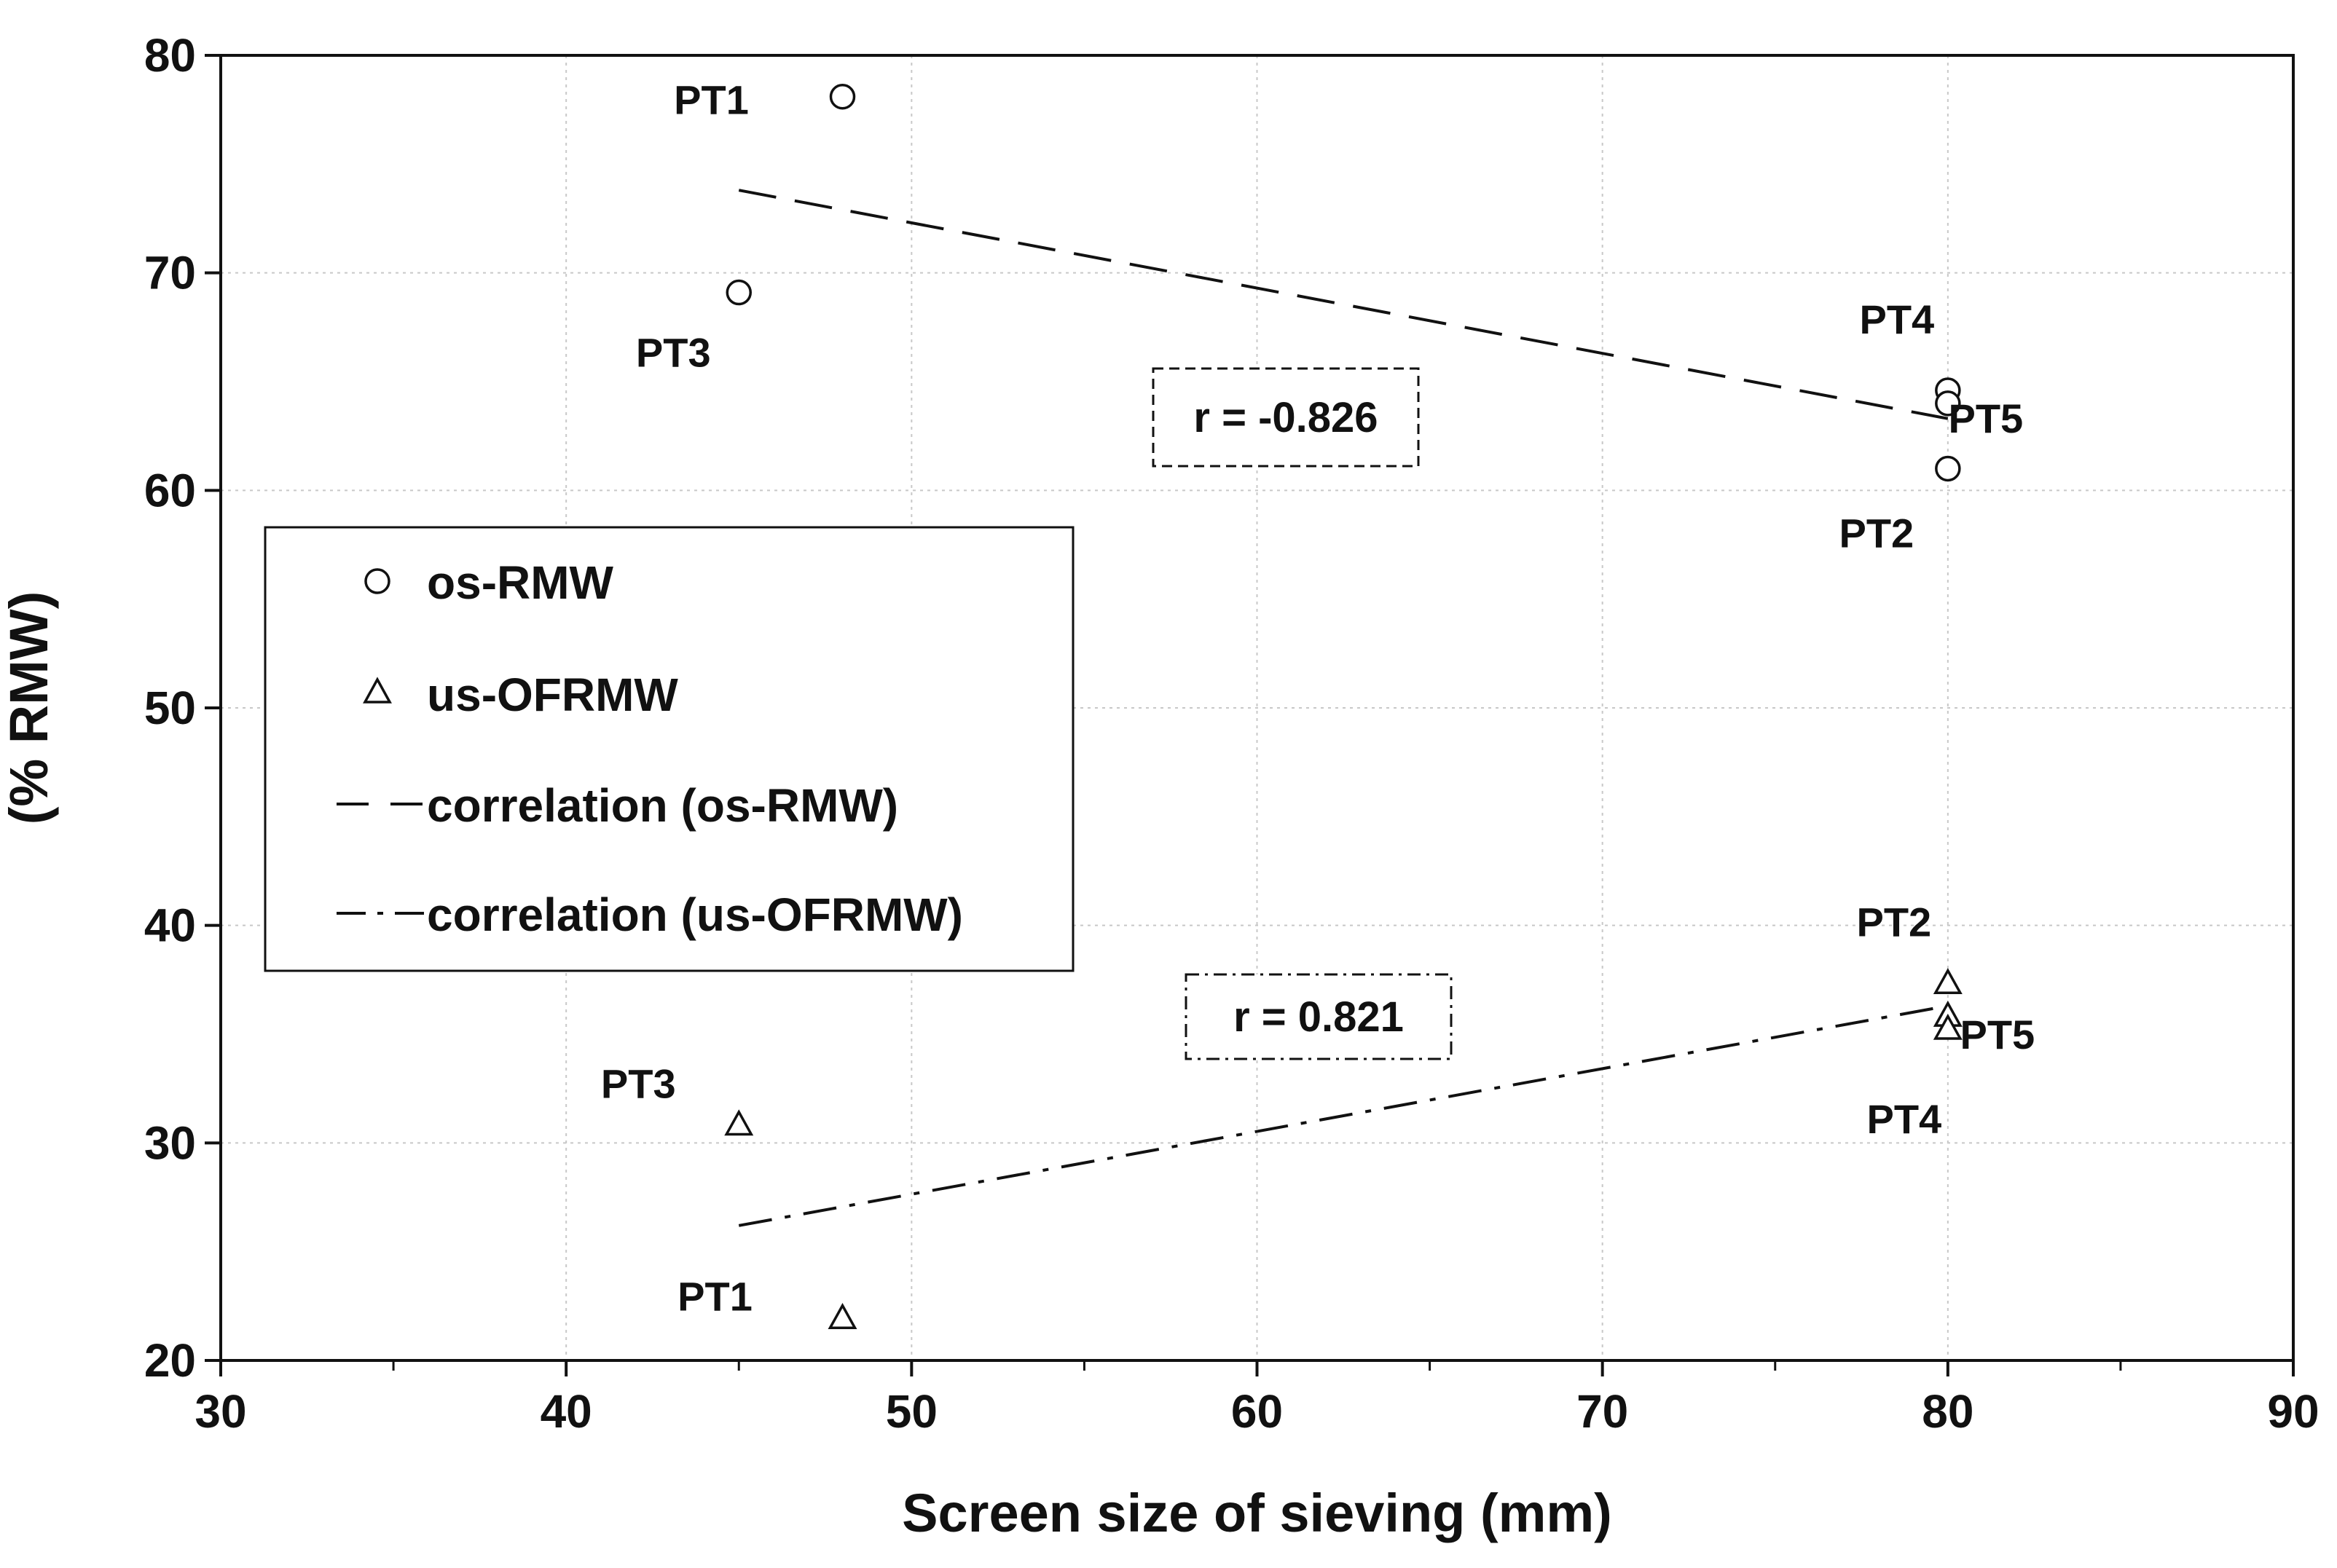 The width and height of the screenshot is (2337, 1568). I want to click on x-tick-label: 80, so click(1948, 1411).